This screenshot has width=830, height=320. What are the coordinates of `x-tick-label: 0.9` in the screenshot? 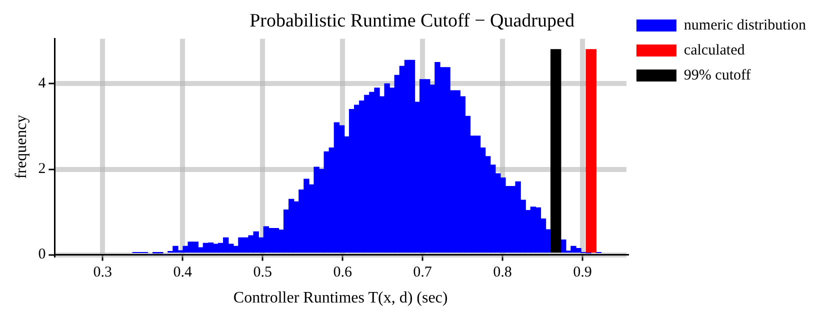 It's located at (582, 272).